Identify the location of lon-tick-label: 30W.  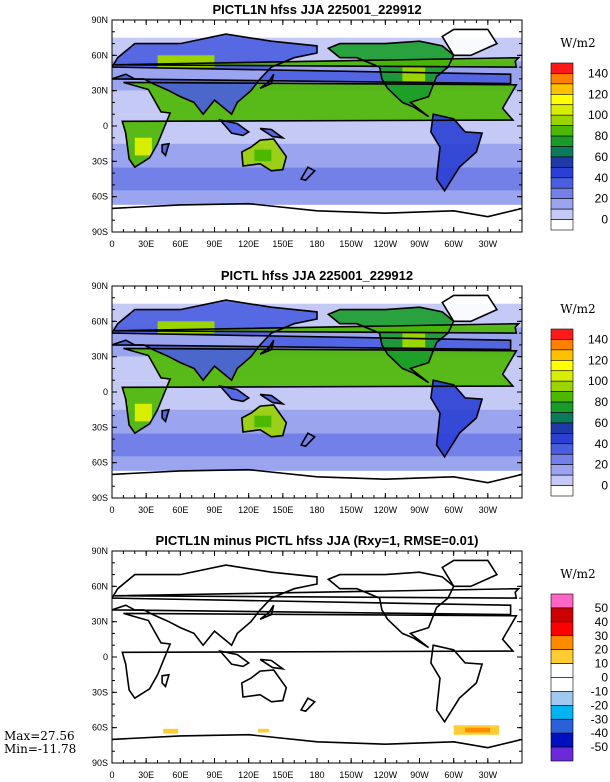
(488, 244).